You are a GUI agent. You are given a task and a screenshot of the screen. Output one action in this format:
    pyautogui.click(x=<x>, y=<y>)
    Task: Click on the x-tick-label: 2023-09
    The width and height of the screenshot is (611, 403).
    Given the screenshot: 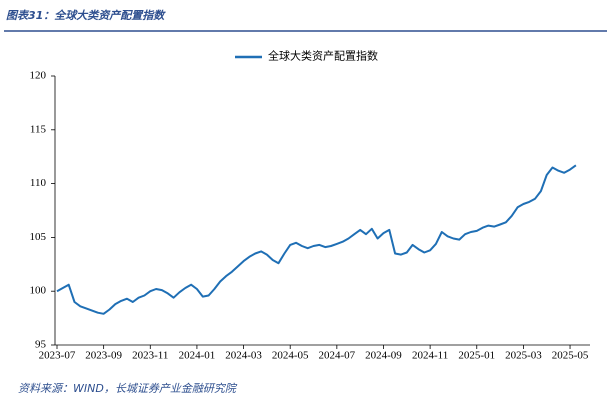 What is the action you would take?
    pyautogui.click(x=103, y=356)
    